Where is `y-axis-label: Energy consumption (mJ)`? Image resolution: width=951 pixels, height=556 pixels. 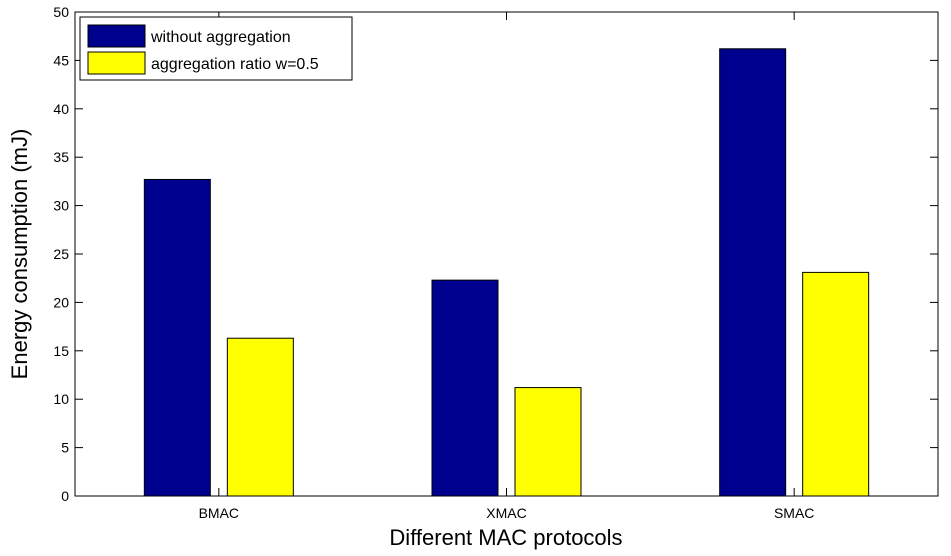
y-axis-label: Energy consumption (mJ) is located at coordinates (19, 254).